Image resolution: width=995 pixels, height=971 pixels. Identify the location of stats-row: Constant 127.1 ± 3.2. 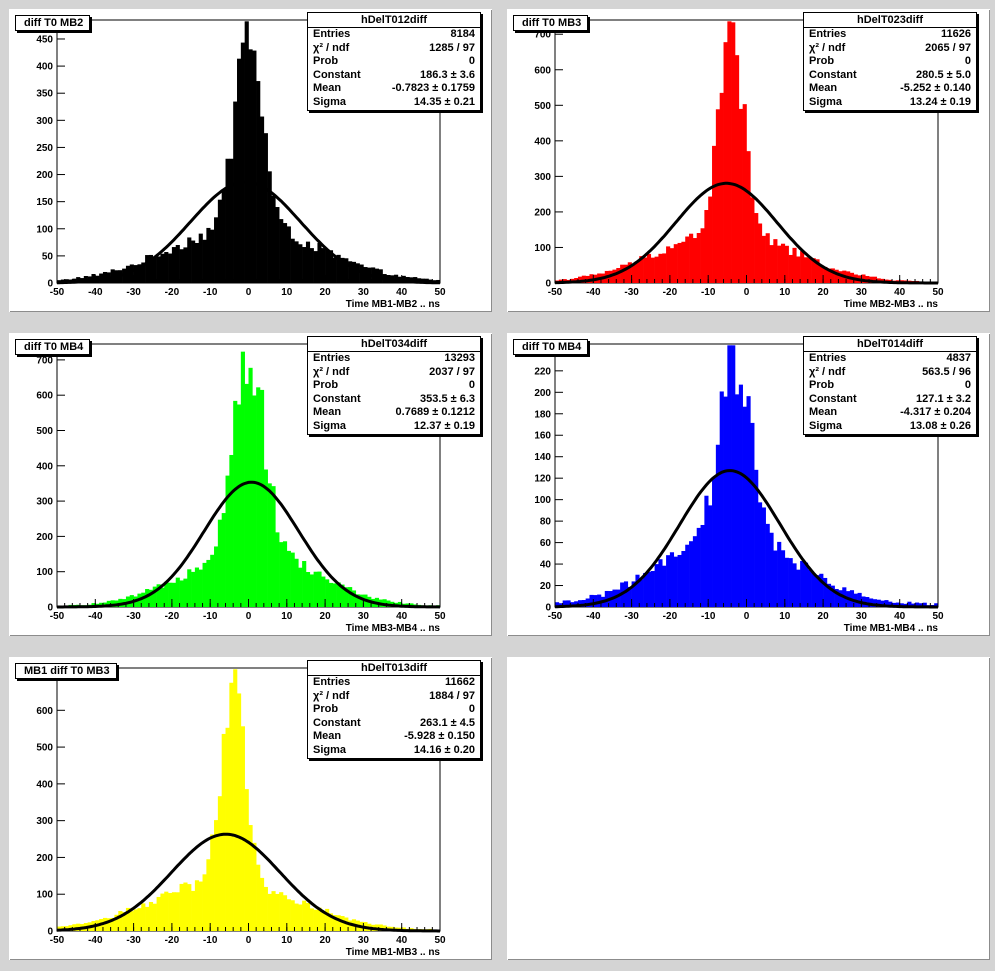
(890, 398).